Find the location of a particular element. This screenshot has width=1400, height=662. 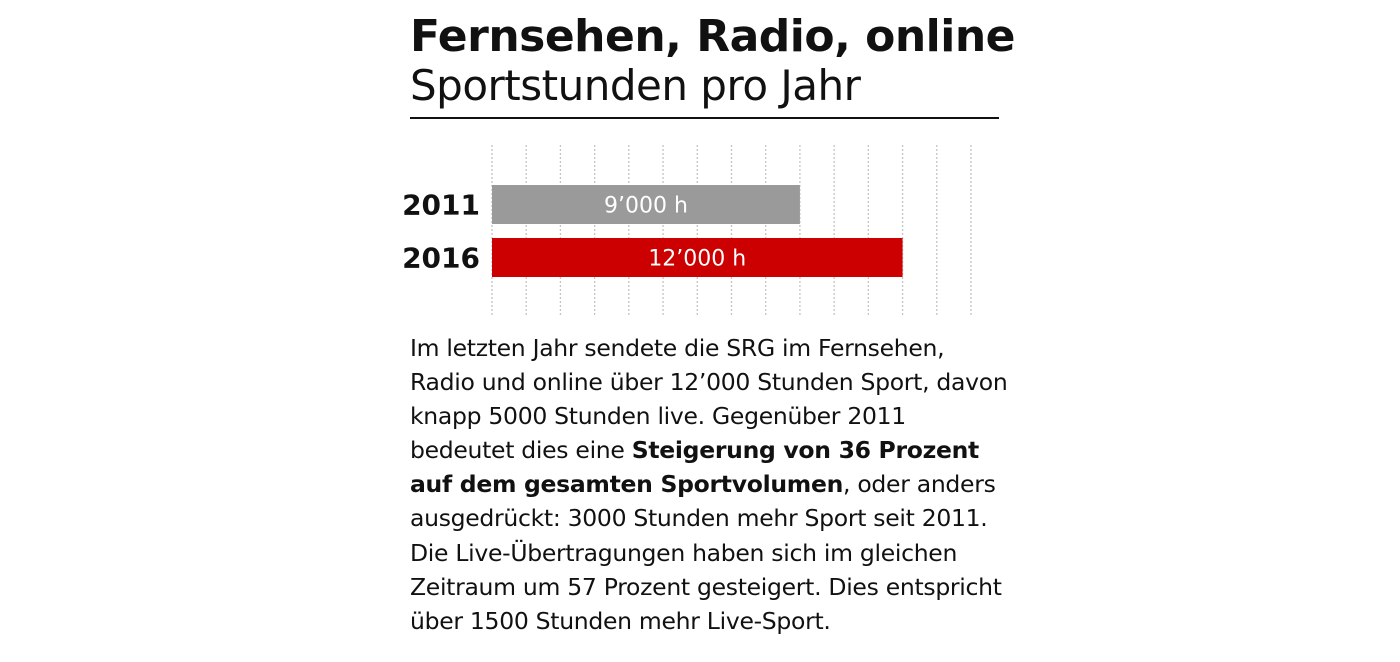

chart-subtitle: Sportstunden pro Jahr is located at coordinates (635, 85).